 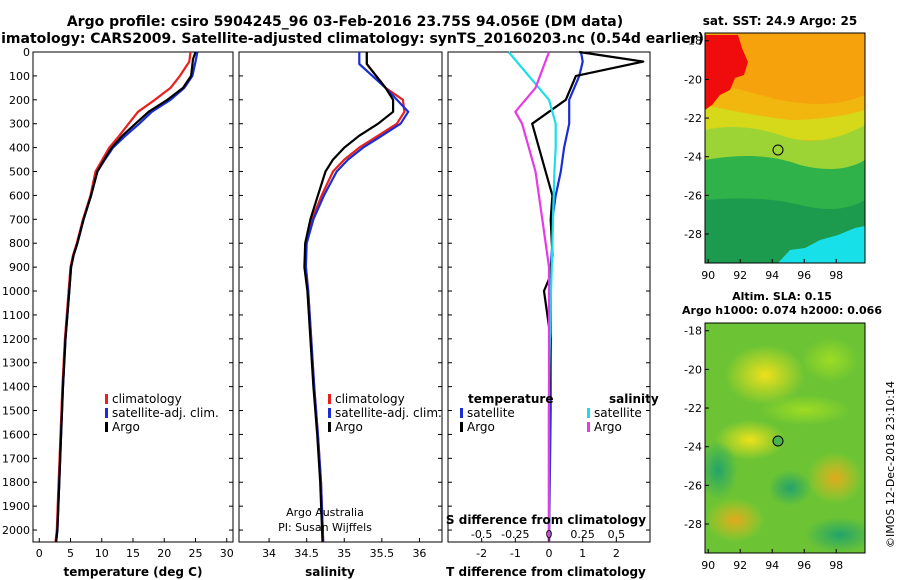 What do you see at coordinates (19, 172) in the screenshot?
I see `depth-tick-label: 500` at bounding box center [19, 172].